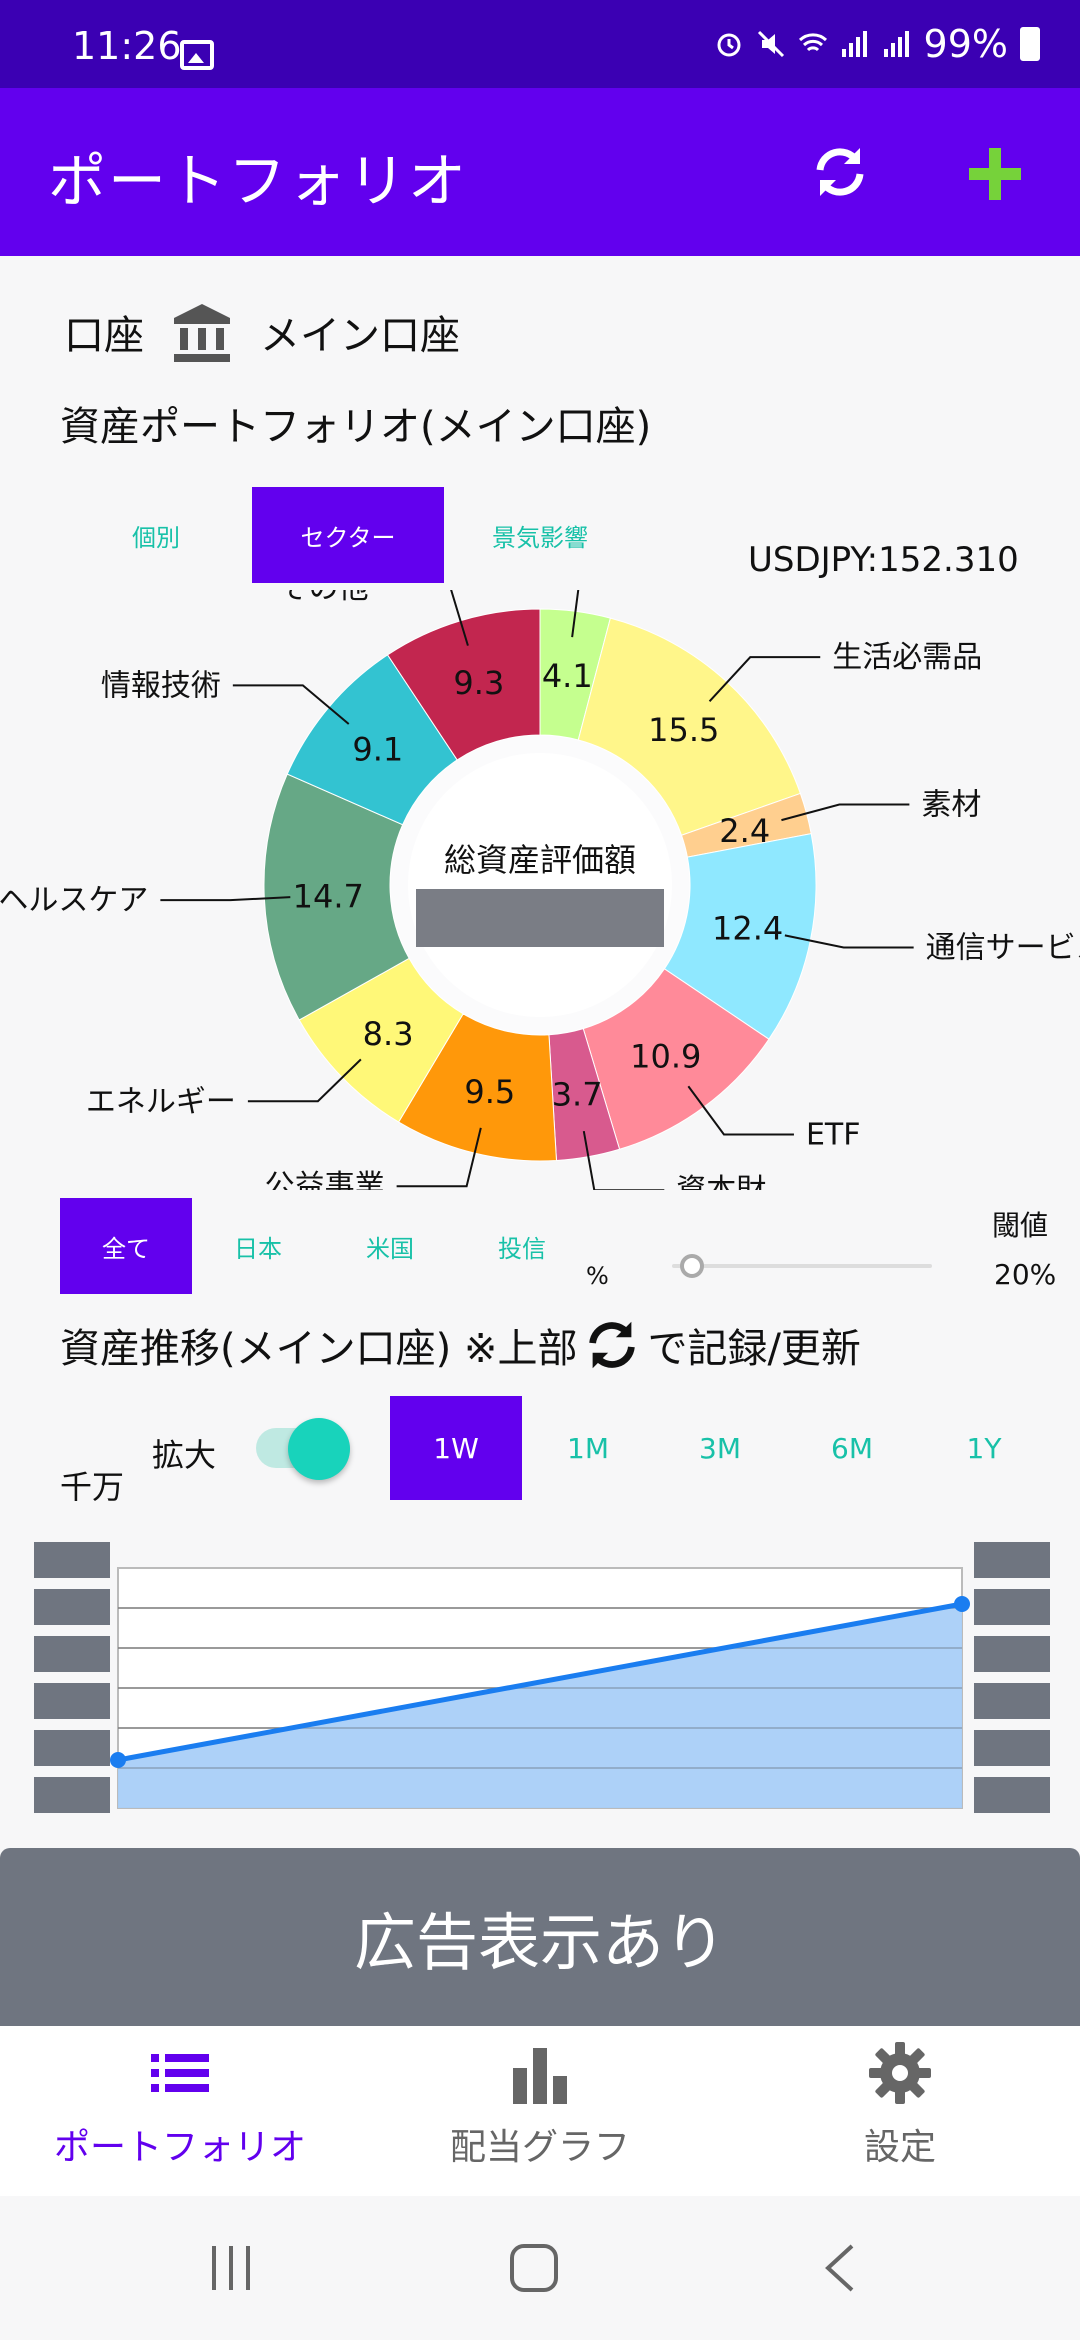  What do you see at coordinates (328, 896) in the screenshot?
I see `pie-value-label: 14.7` at bounding box center [328, 896].